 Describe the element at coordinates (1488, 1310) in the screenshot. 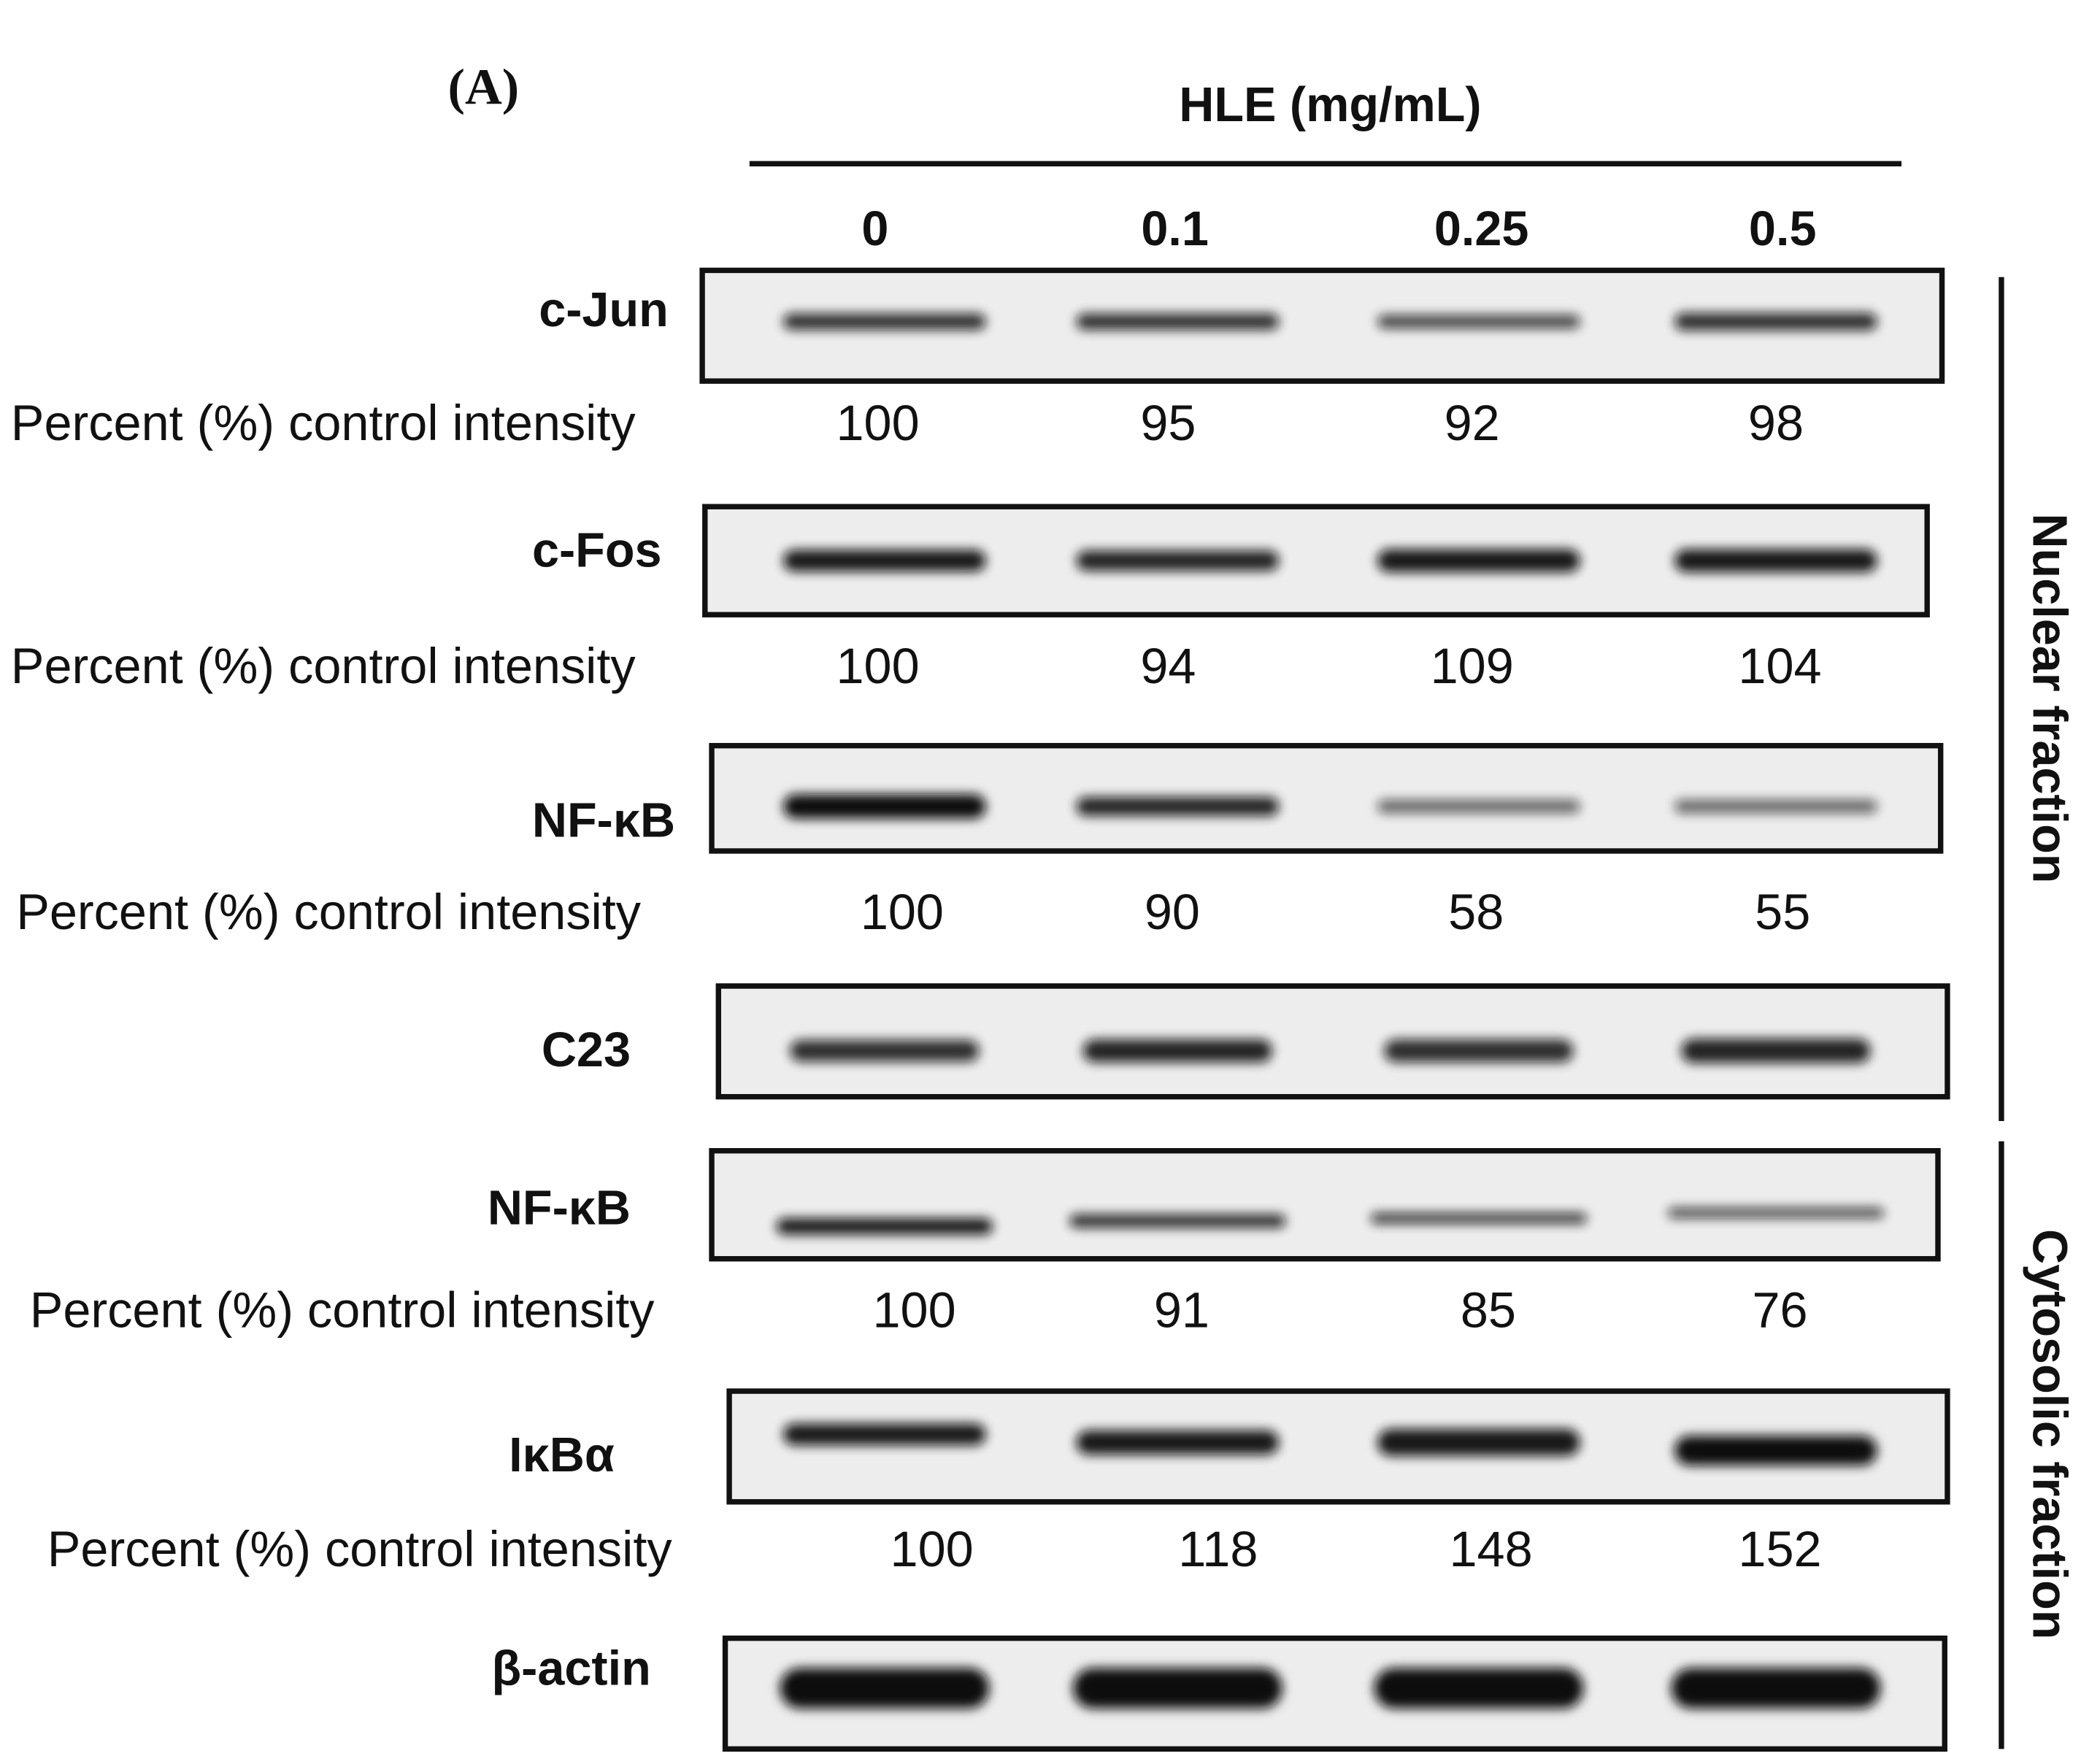

I see `intensity-value: 85` at that location.